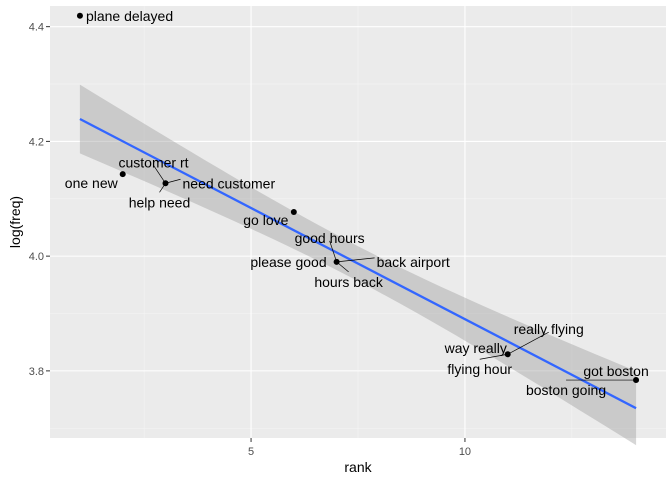  Describe the element at coordinates (549, 329) in the screenshot. I see `point-label: really flying` at that location.